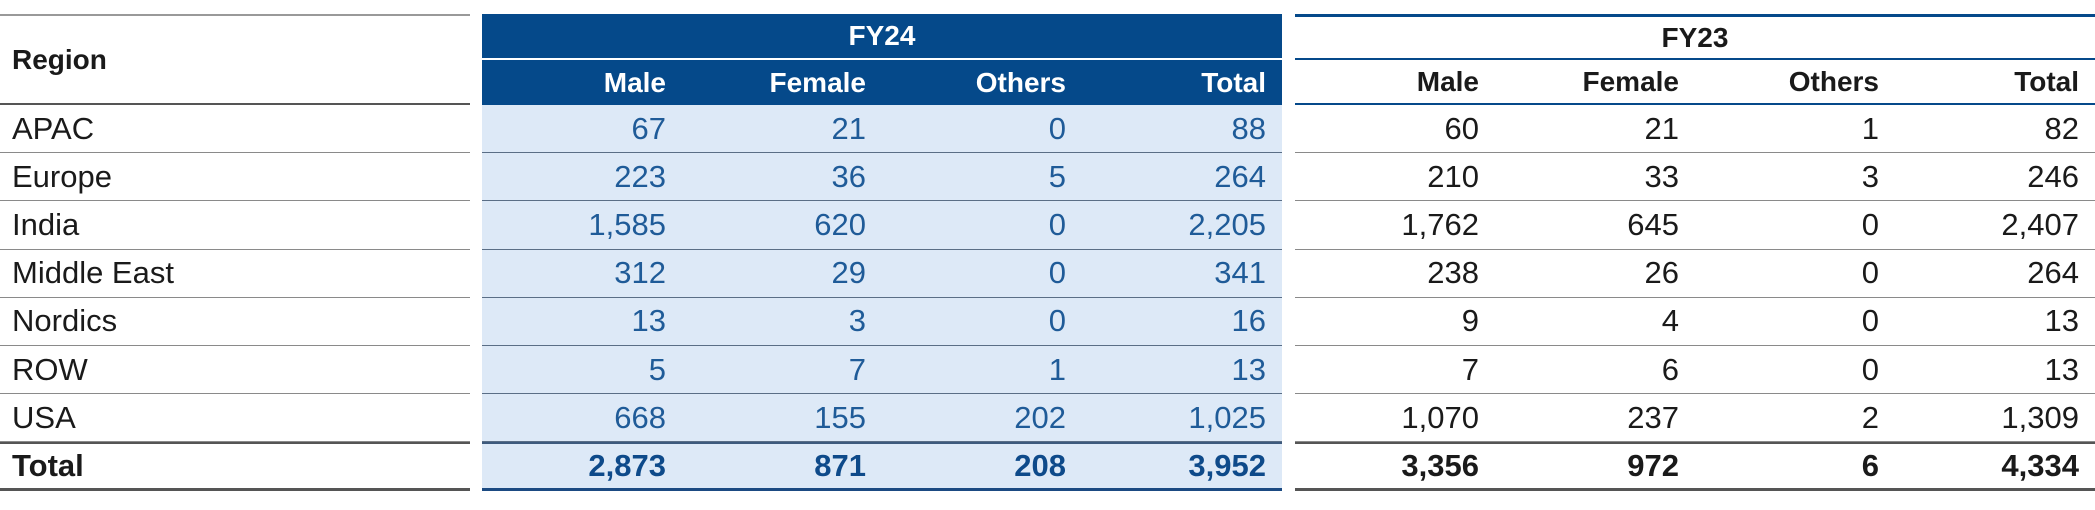  I want to click on fy23-others: 1, so click(1870, 128).